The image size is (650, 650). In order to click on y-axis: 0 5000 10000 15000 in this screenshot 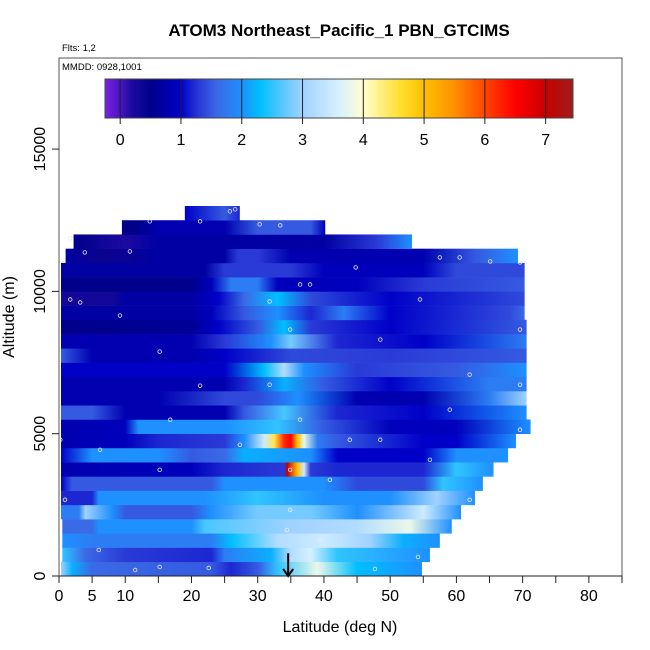, I will do `click(45, 353)`.